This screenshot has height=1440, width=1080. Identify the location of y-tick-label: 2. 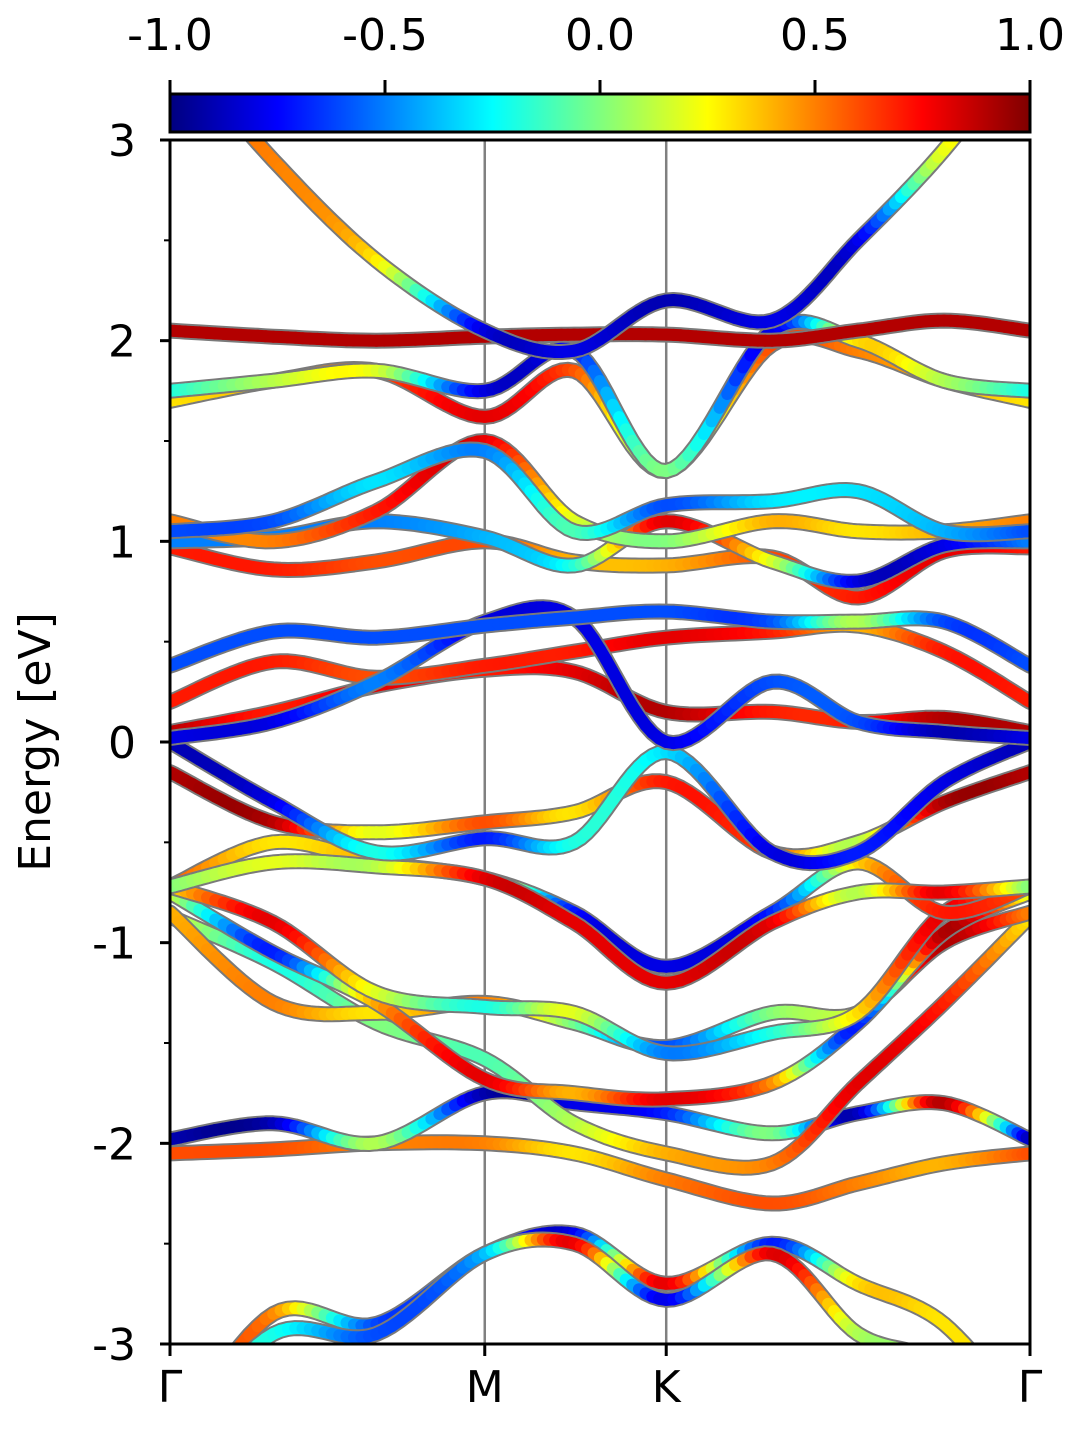
(122, 342).